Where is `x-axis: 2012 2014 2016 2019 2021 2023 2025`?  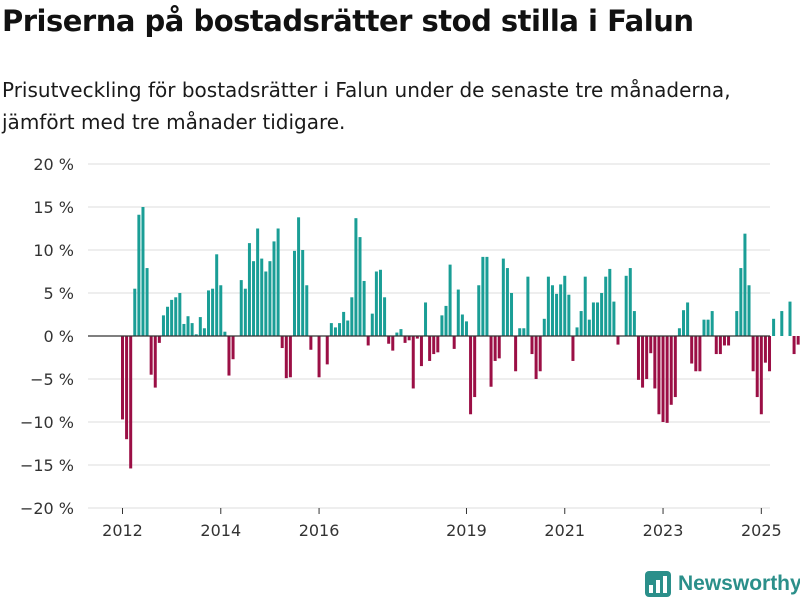 x-axis: 2012 2014 2016 2019 2021 2023 2025 is located at coordinates (442, 524).